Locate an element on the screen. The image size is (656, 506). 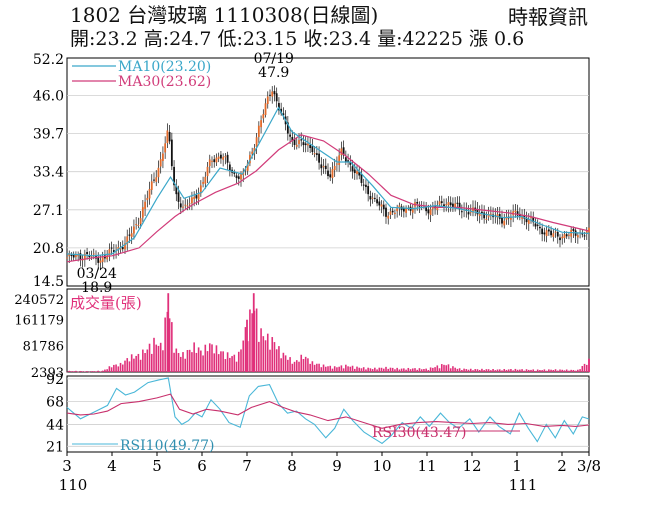
x-tick-label: 7 is located at coordinates (247, 466).